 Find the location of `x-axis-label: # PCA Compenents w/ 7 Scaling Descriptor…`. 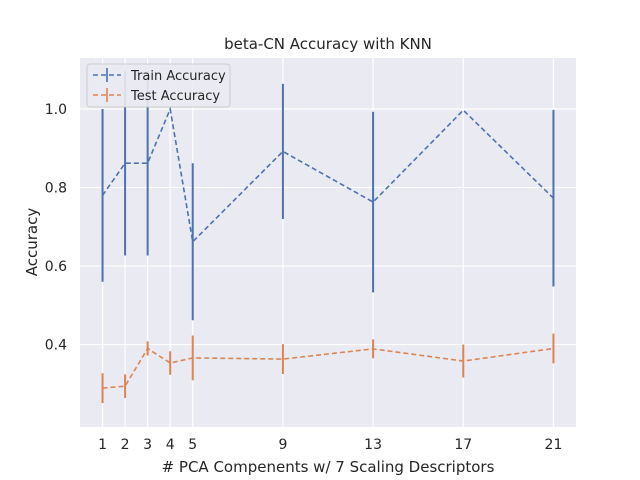

x-axis-label: # PCA Compenents w/ 7 Scaling Descriptor… is located at coordinates (328, 467).